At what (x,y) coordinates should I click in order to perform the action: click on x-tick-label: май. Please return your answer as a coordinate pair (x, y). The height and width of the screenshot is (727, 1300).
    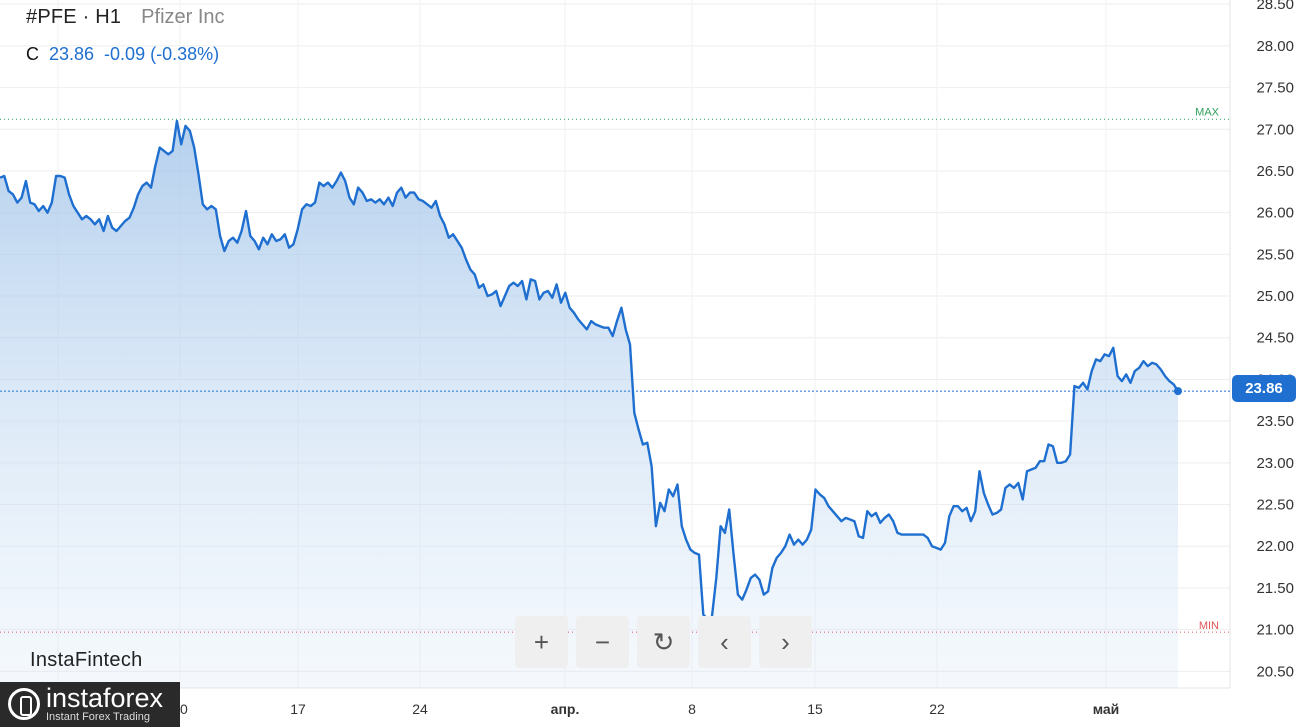
    Looking at the image, I should click on (1106, 709).